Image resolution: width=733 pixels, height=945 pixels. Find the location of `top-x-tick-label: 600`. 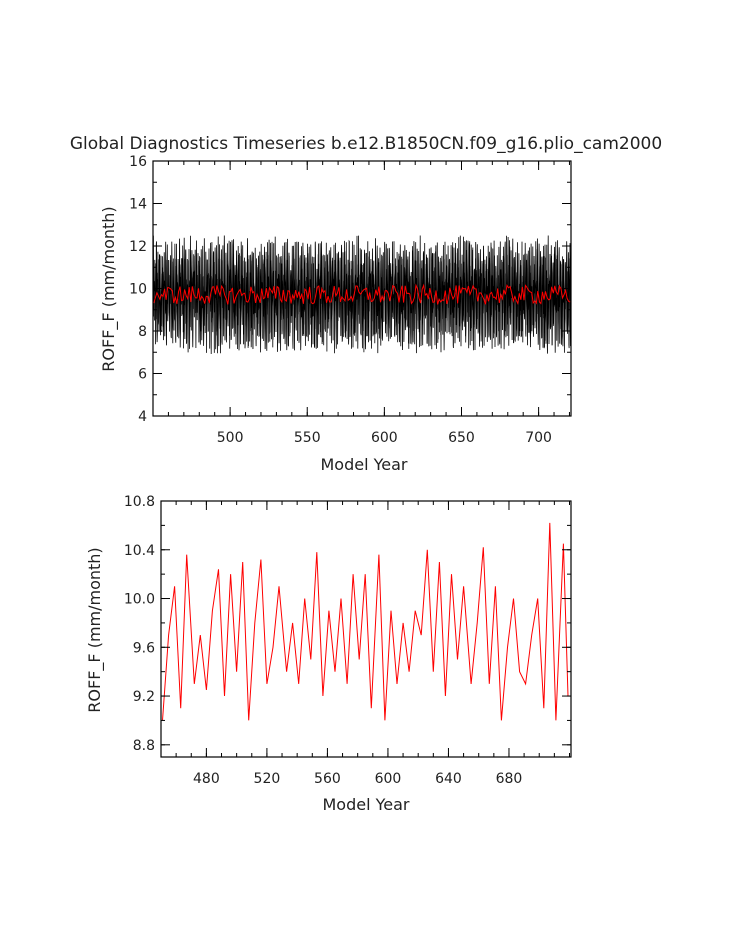

top-x-tick-label: 600 is located at coordinates (384, 438).